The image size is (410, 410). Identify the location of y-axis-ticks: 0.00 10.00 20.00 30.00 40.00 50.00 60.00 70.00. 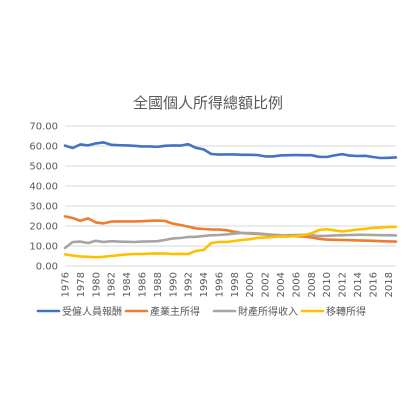
(43, 197).